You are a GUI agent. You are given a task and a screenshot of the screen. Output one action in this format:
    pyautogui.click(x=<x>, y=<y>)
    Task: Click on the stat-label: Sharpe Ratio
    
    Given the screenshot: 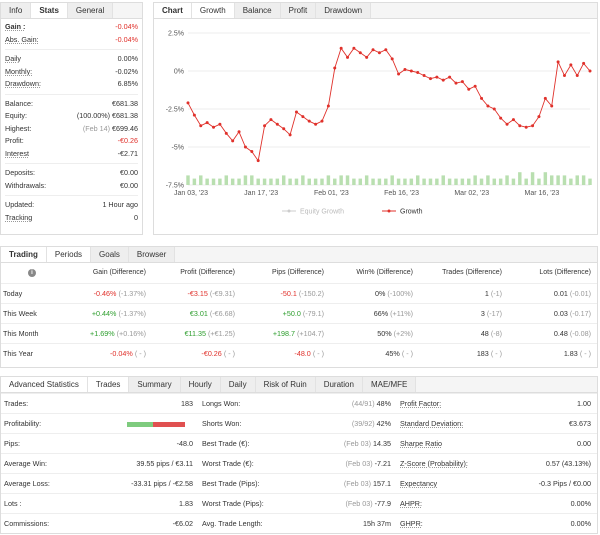 What is the action you would take?
    pyautogui.click(x=447, y=443)
    